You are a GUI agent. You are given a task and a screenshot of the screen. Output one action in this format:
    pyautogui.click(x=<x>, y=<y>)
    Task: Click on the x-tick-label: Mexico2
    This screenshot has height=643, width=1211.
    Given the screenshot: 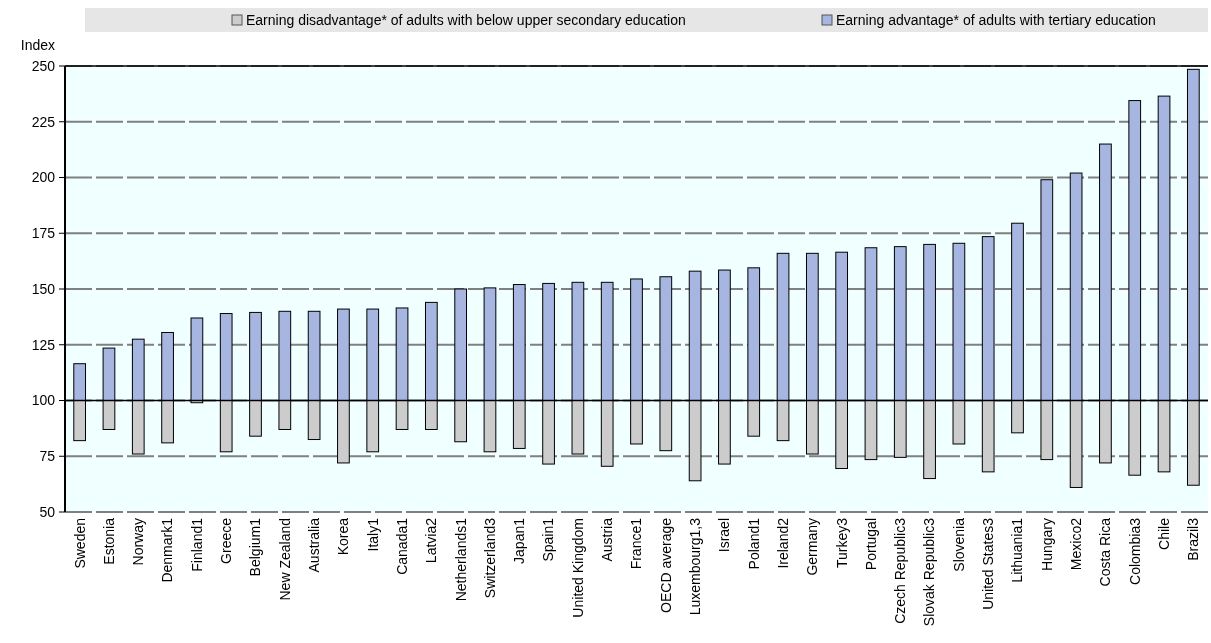 What is the action you would take?
    pyautogui.click(x=1076, y=544)
    